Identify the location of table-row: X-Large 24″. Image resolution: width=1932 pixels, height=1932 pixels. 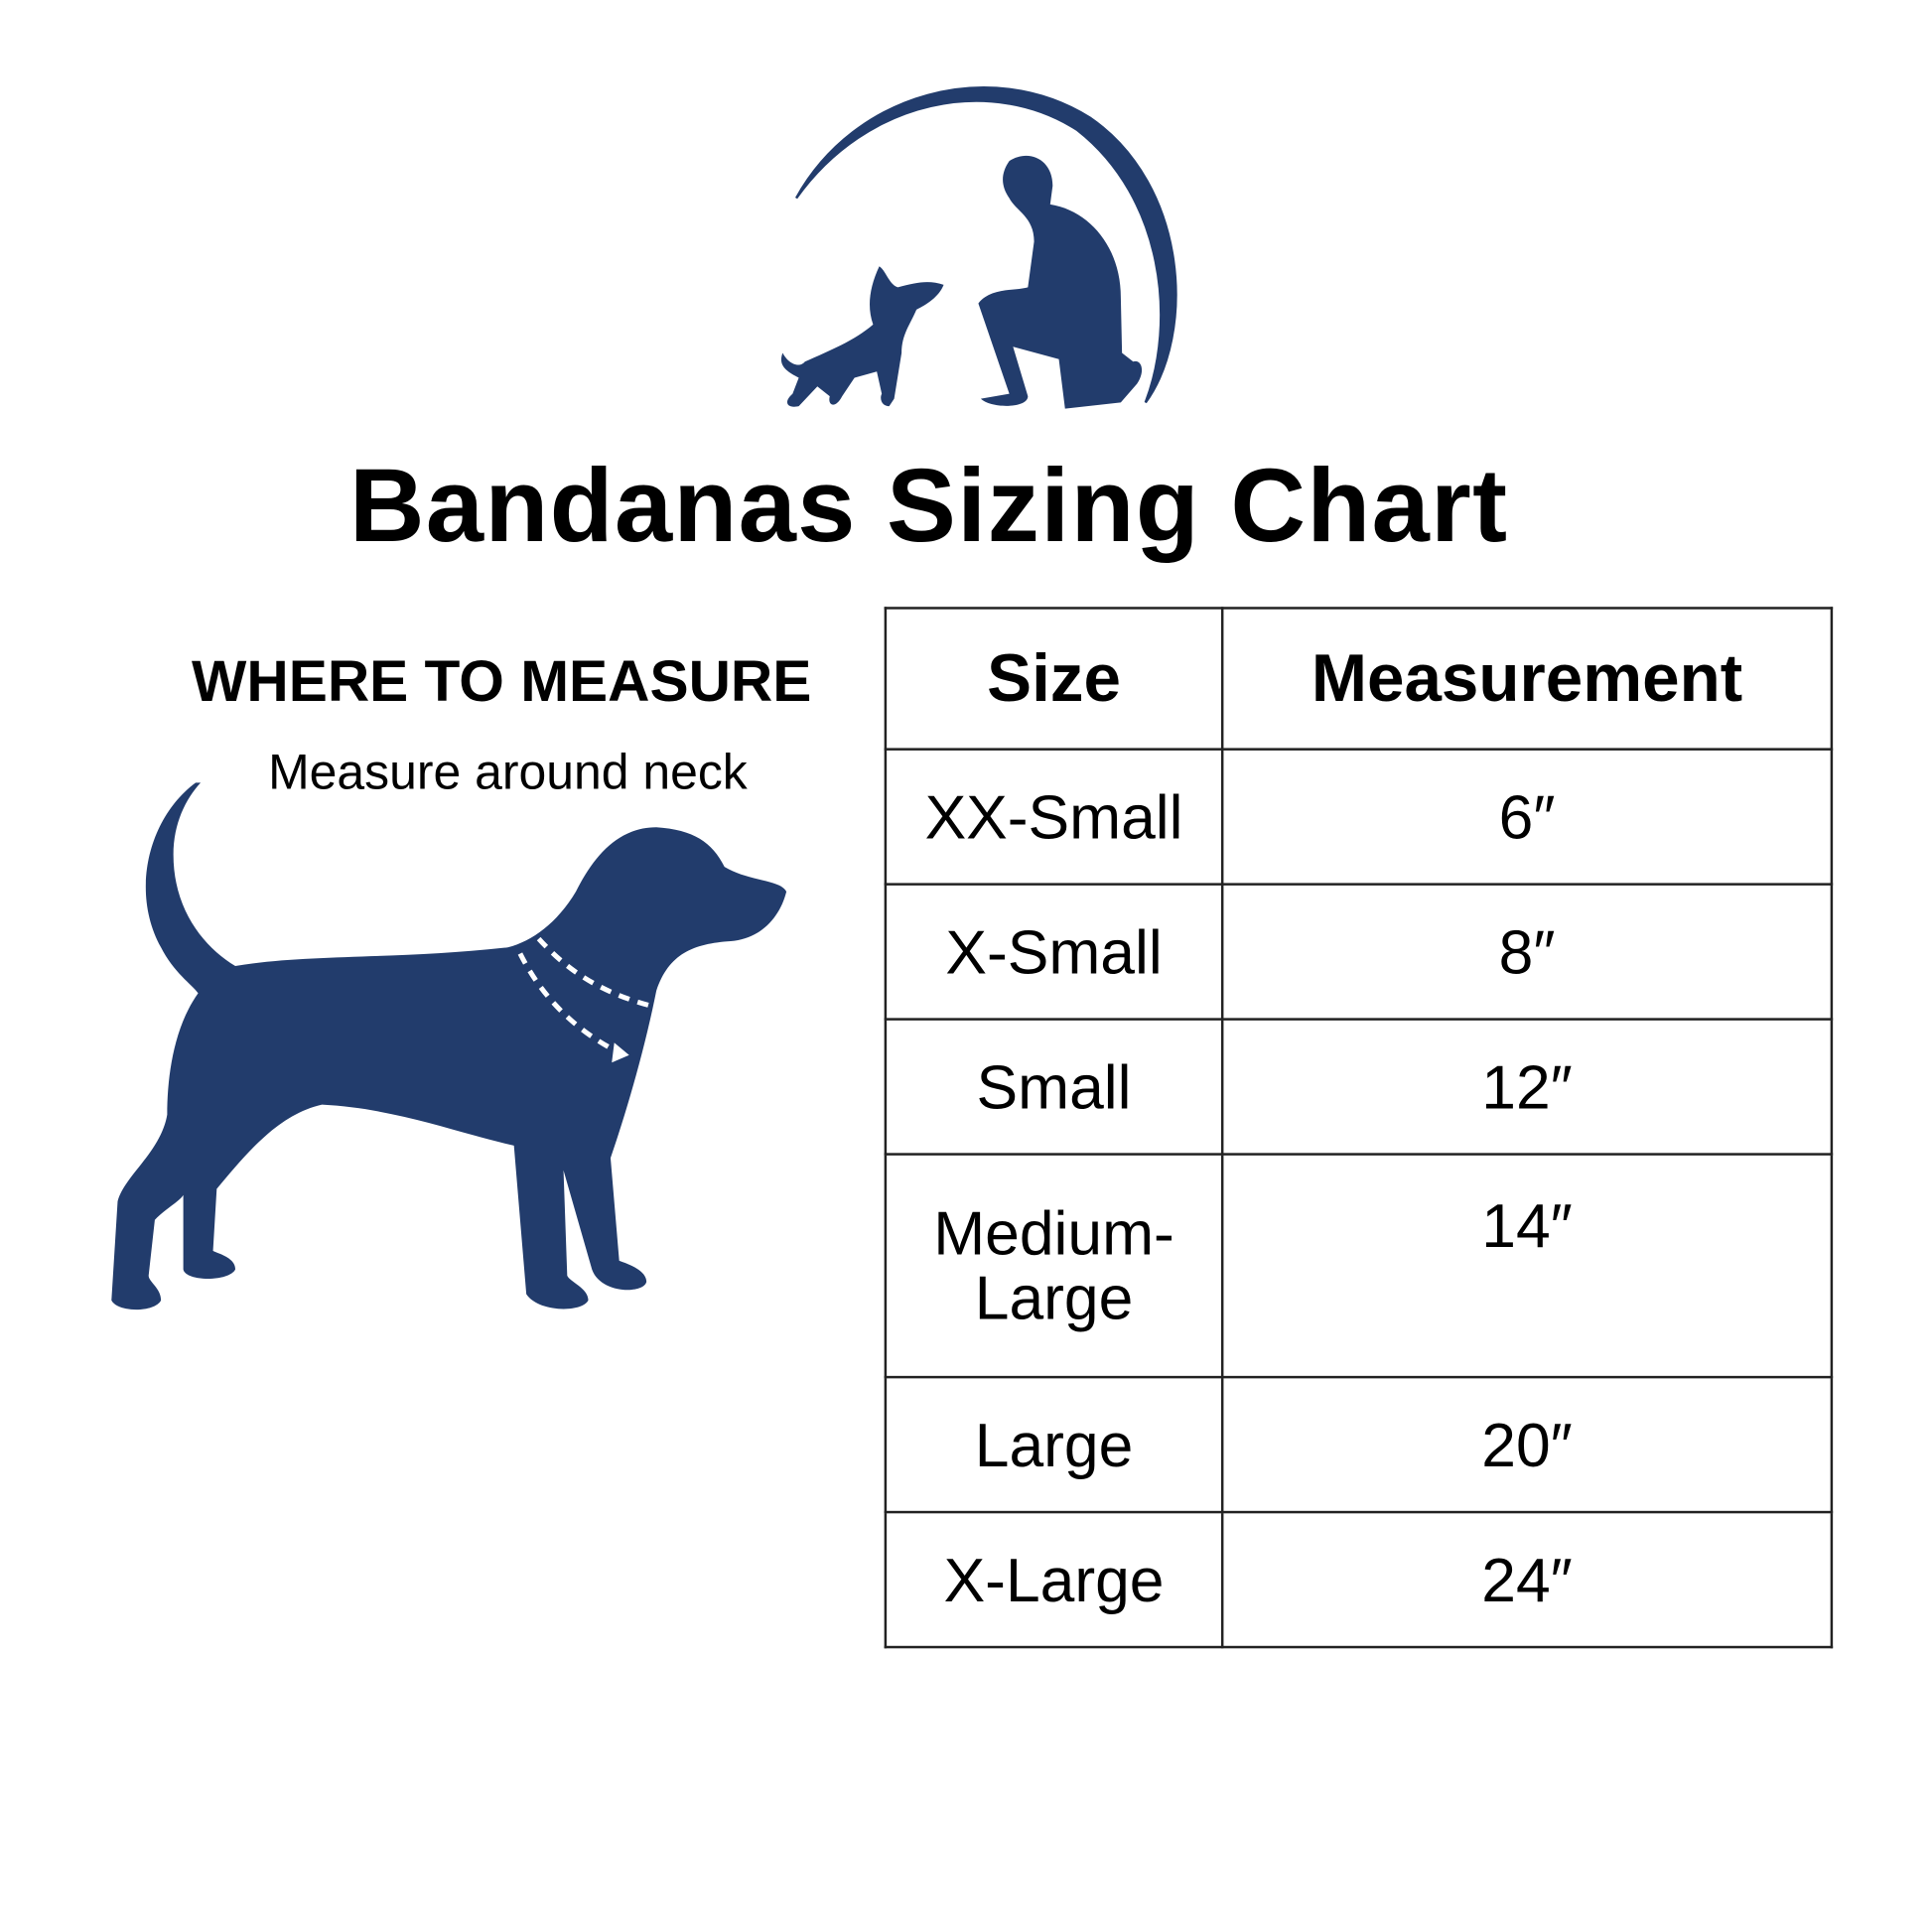
(1359, 1579).